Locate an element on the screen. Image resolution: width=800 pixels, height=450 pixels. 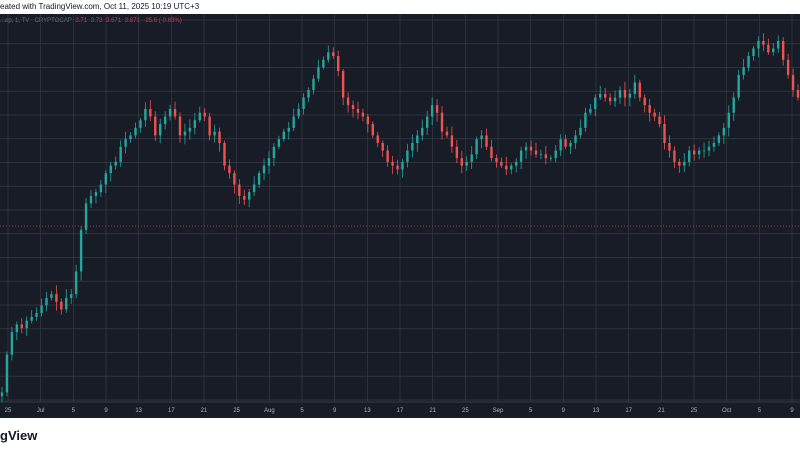
x-tick-label: 17 is located at coordinates (171, 411).